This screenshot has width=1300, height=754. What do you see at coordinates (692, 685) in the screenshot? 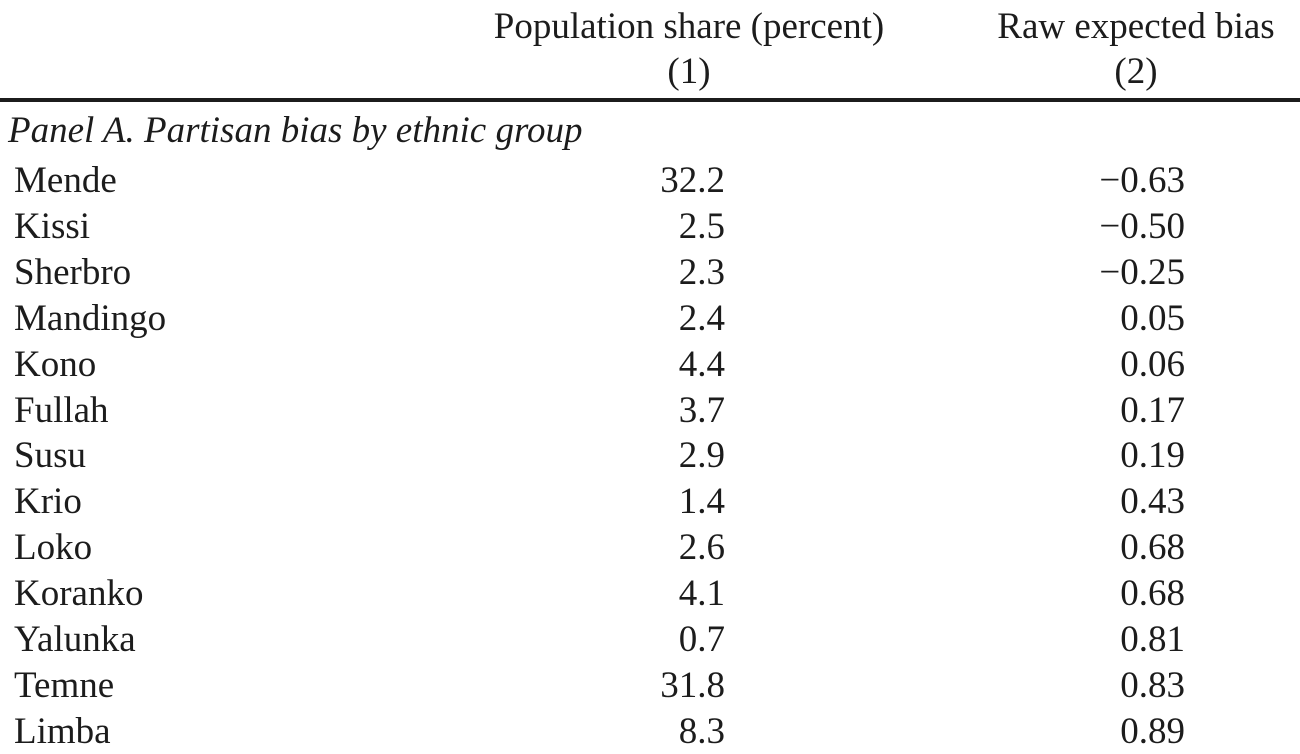
I see `population-share-value: 31.8` at bounding box center [692, 685].